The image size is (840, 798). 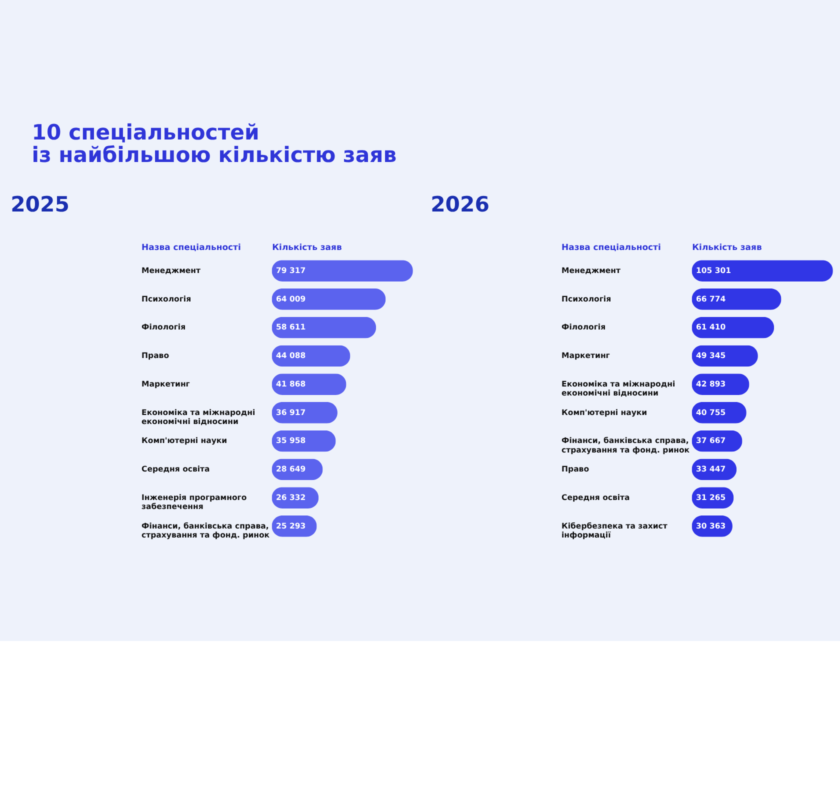 I want to click on text: 10 спеціальностей із найбільшою кількістю заяв, so click(x=214, y=143).